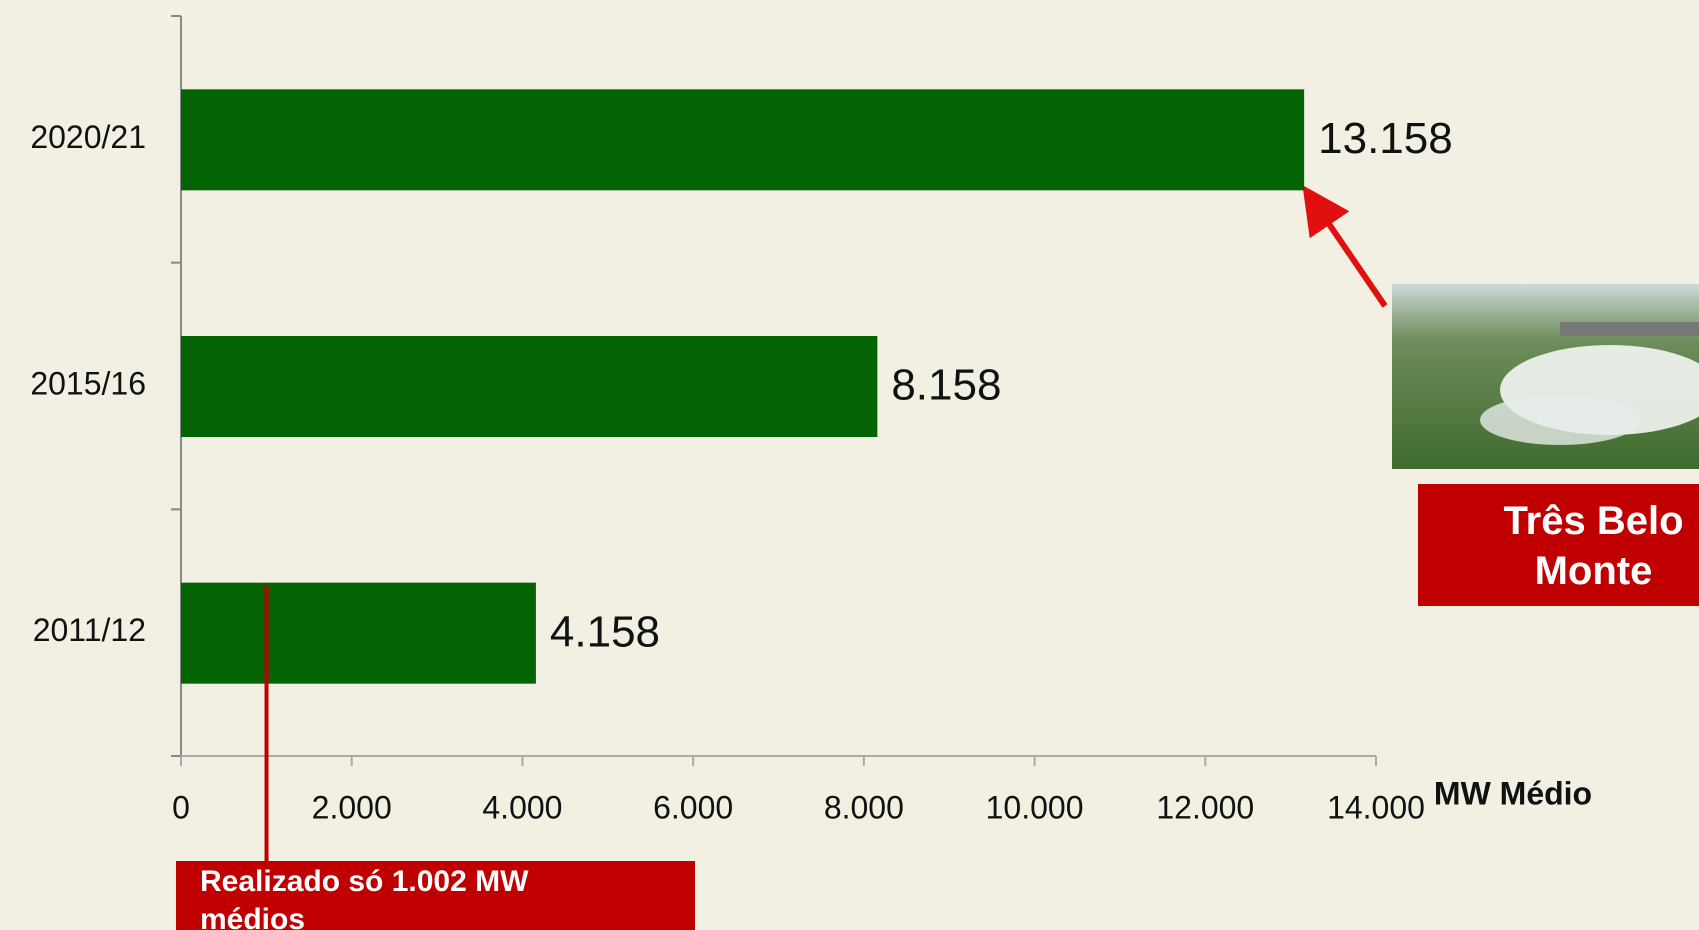 The width and height of the screenshot is (1699, 930). I want to click on x-tick-label: 6.000, so click(693, 807).